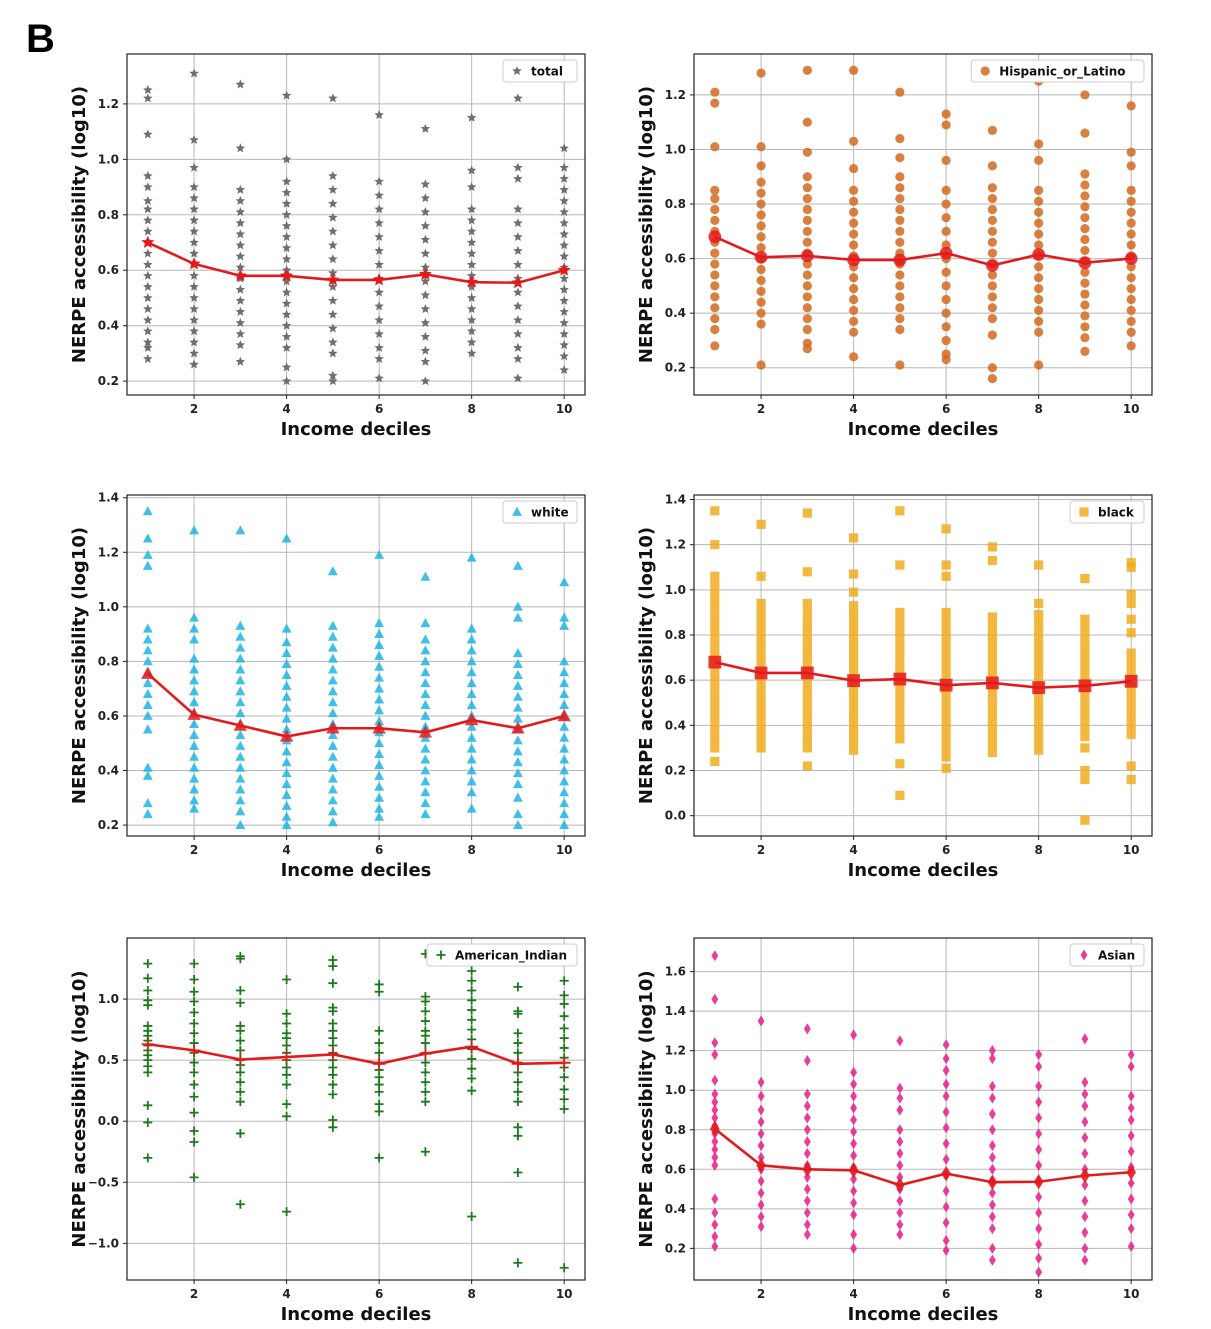 This screenshot has width=1211, height=1329. I want to click on y-tick-label: 0.2, so click(675, 368).